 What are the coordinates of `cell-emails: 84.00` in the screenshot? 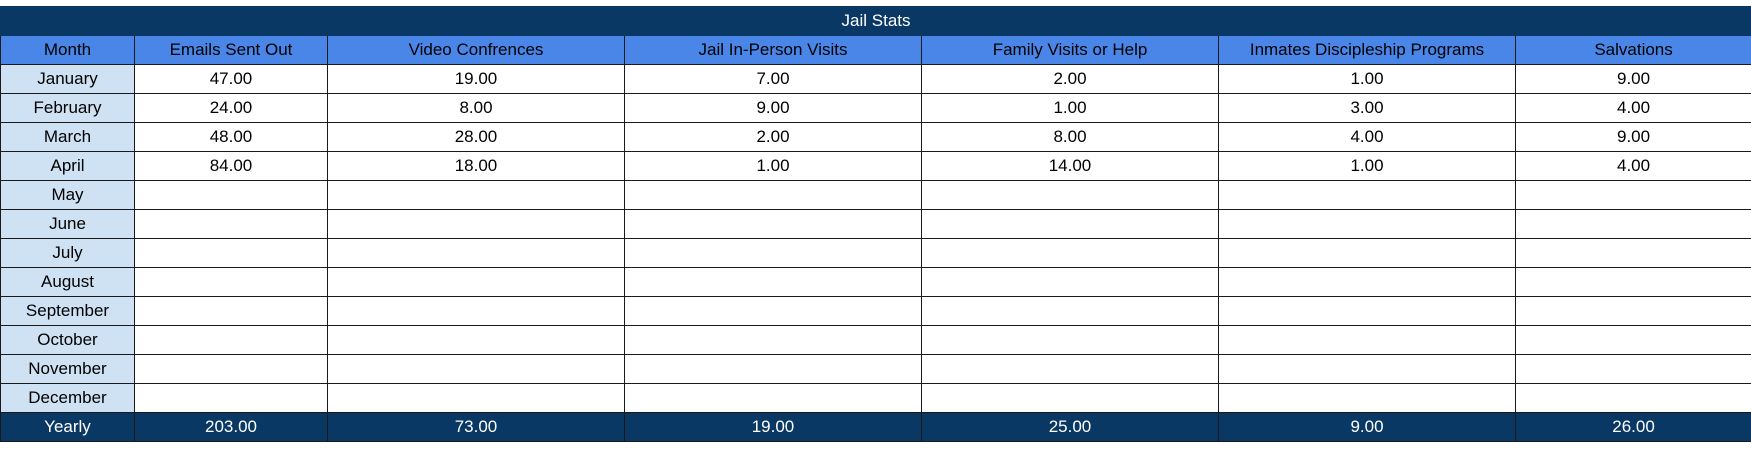 It's located at (231, 166).